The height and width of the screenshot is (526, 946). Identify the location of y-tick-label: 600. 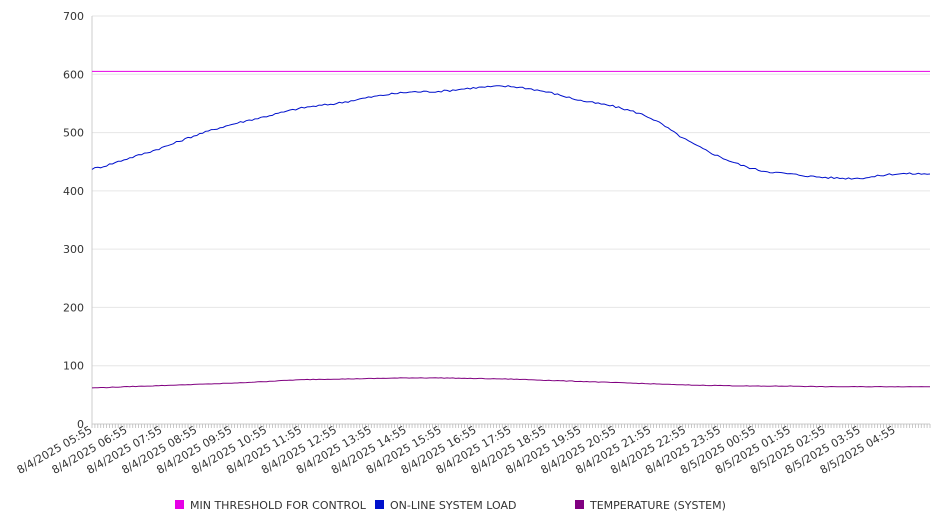
(73, 74).